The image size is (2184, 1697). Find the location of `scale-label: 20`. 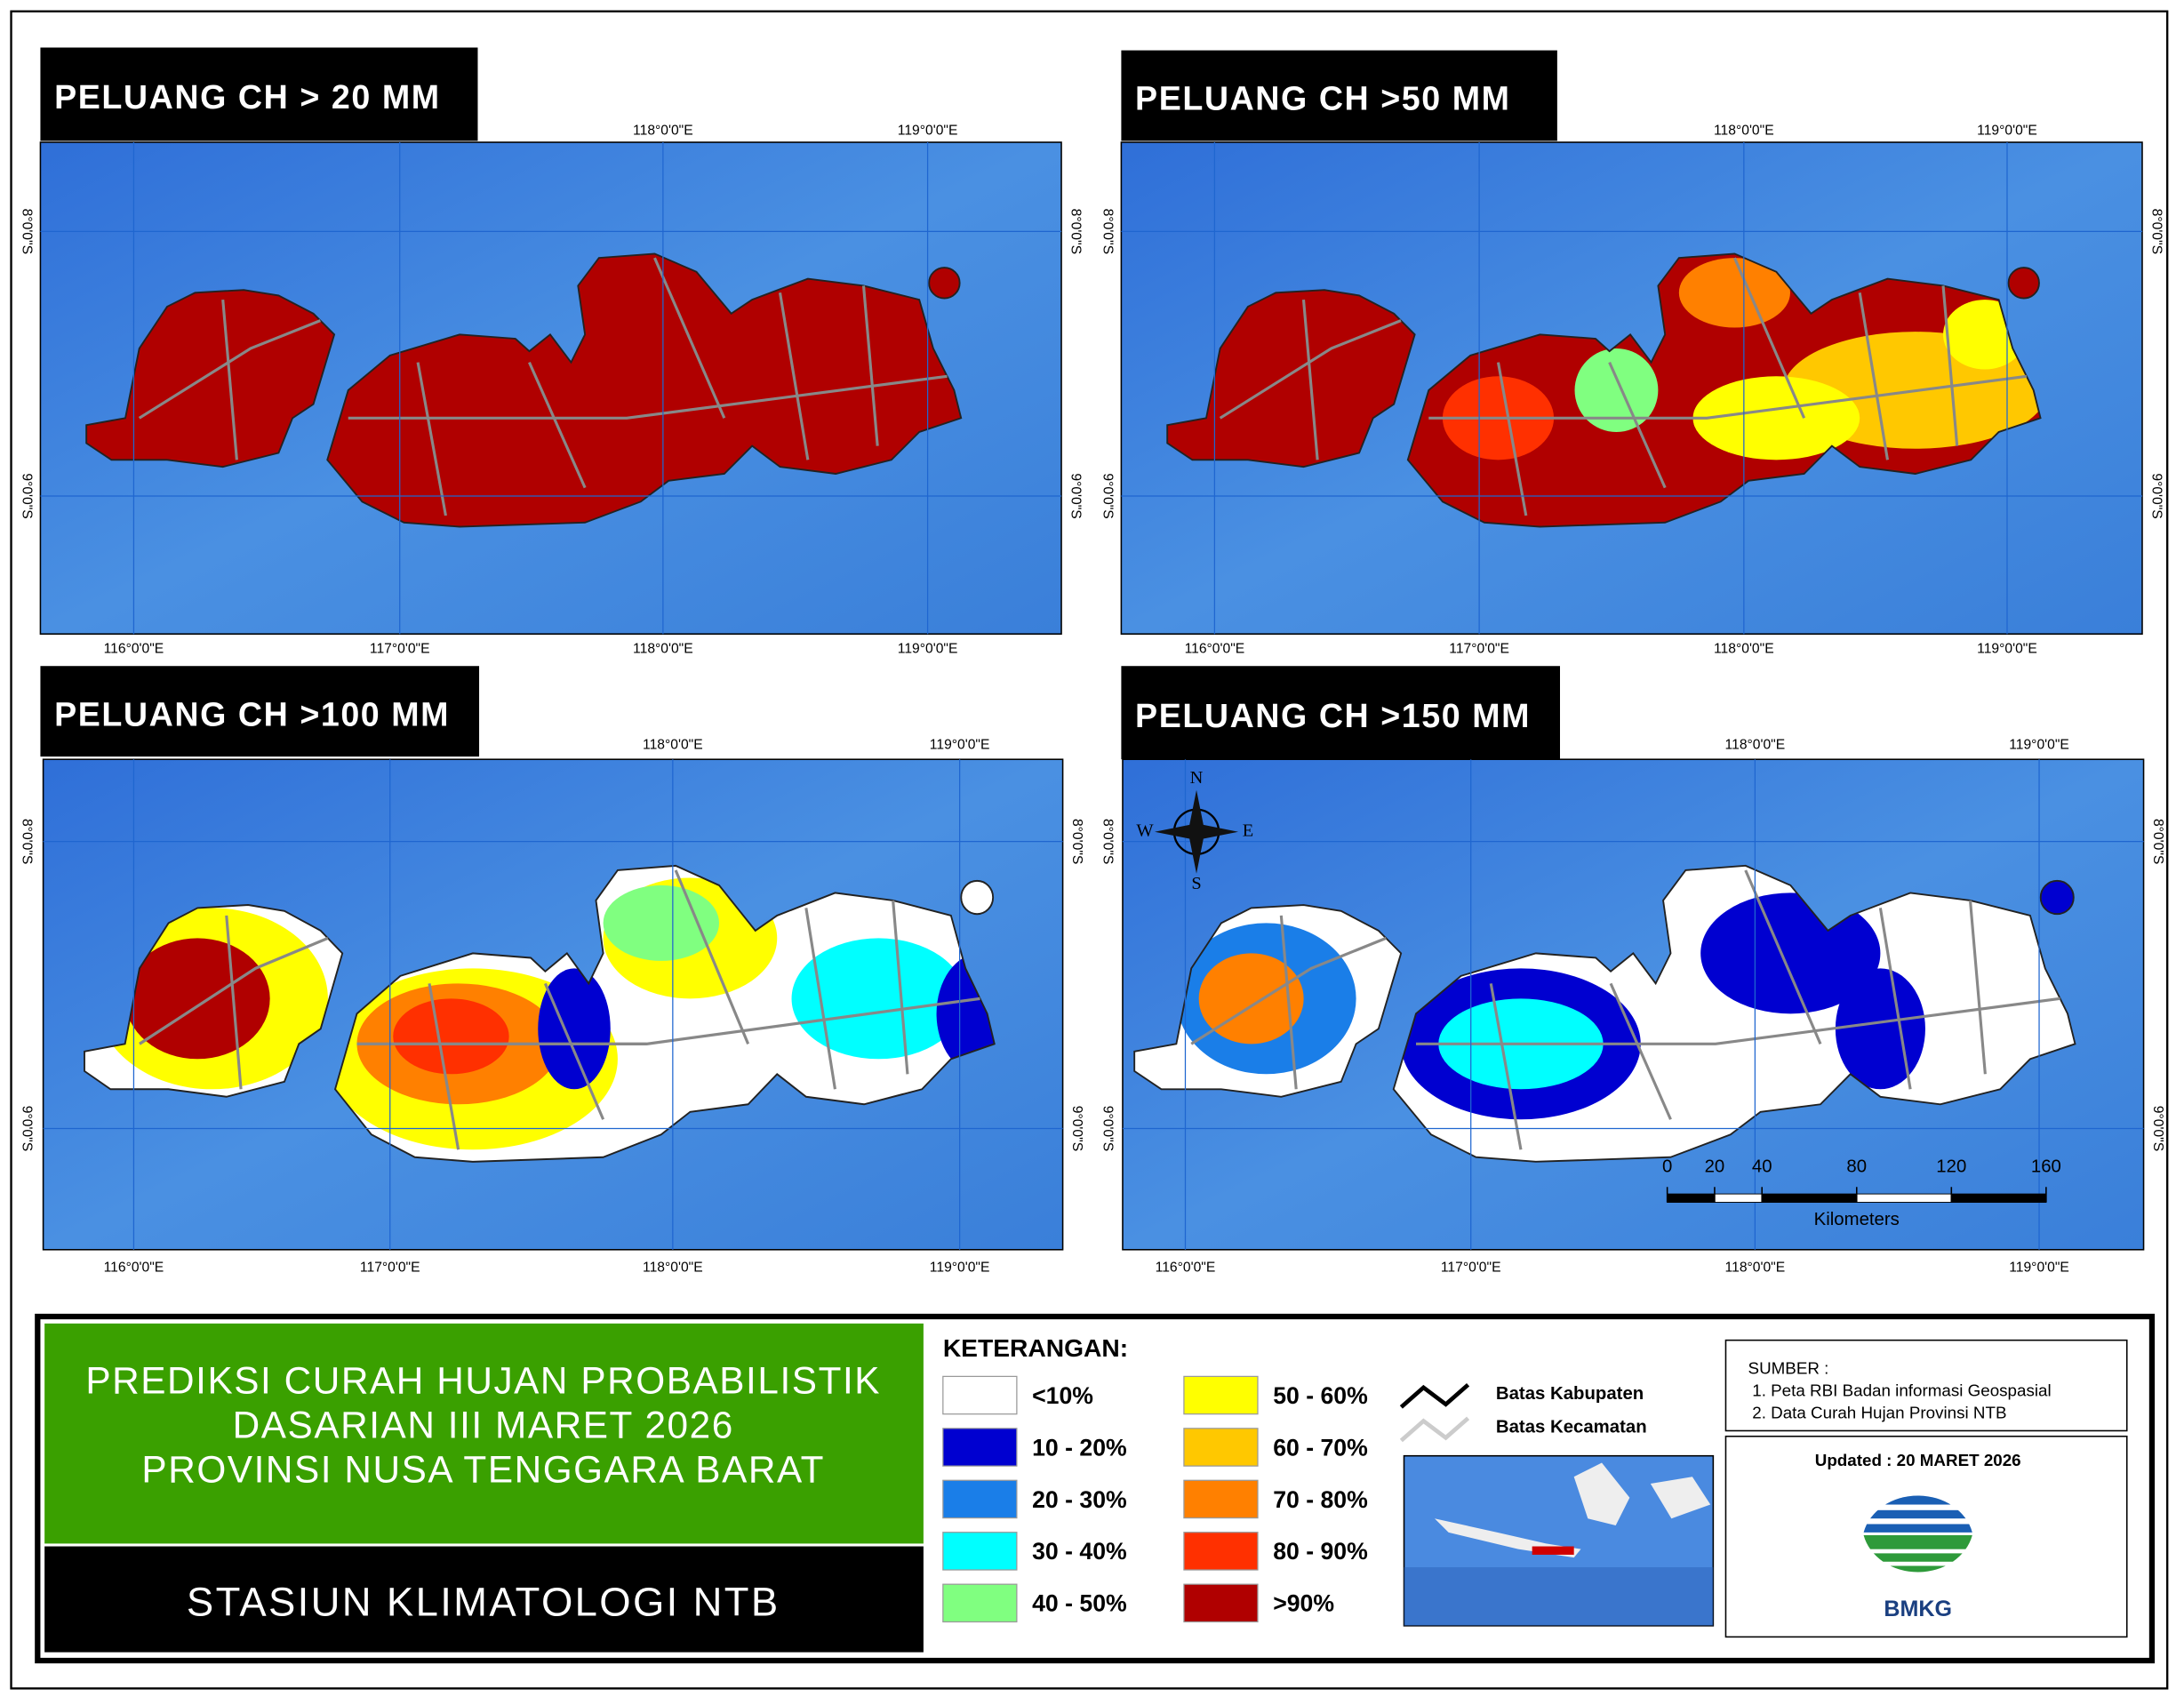

scale-label: 20 is located at coordinates (1715, 1167).